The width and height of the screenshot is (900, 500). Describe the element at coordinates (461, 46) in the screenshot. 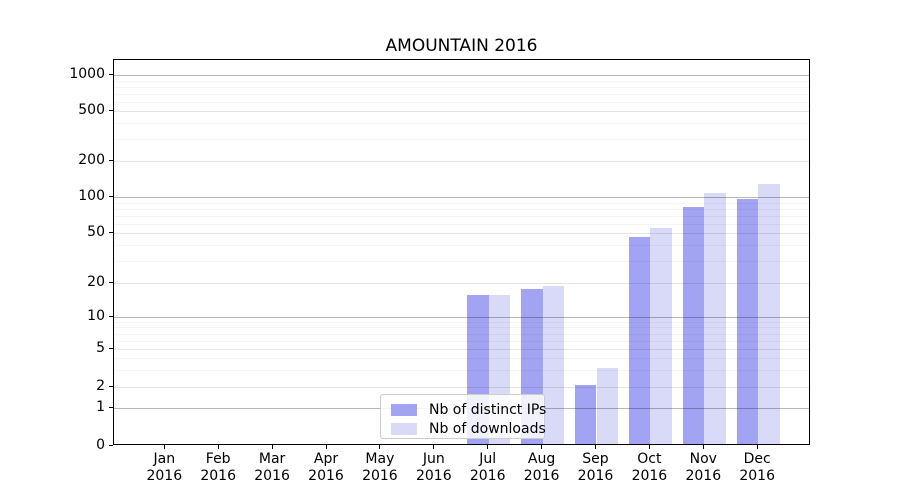

I see `chart-title: AMOUNTAIN 2016` at that location.